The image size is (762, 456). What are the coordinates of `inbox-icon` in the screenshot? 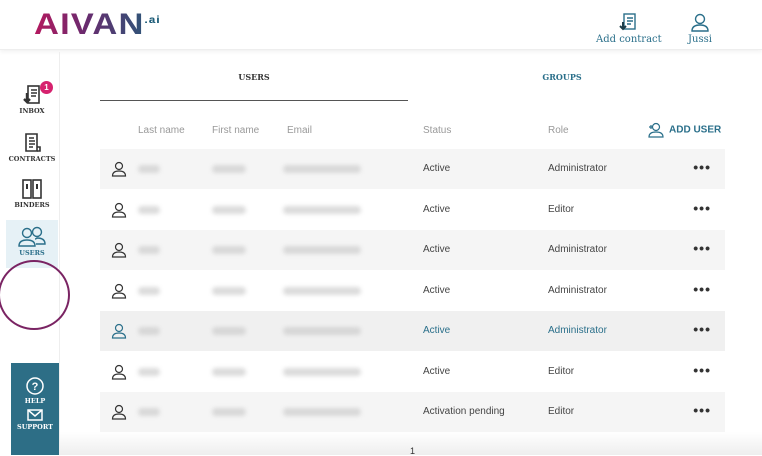 It's located at (31, 94).